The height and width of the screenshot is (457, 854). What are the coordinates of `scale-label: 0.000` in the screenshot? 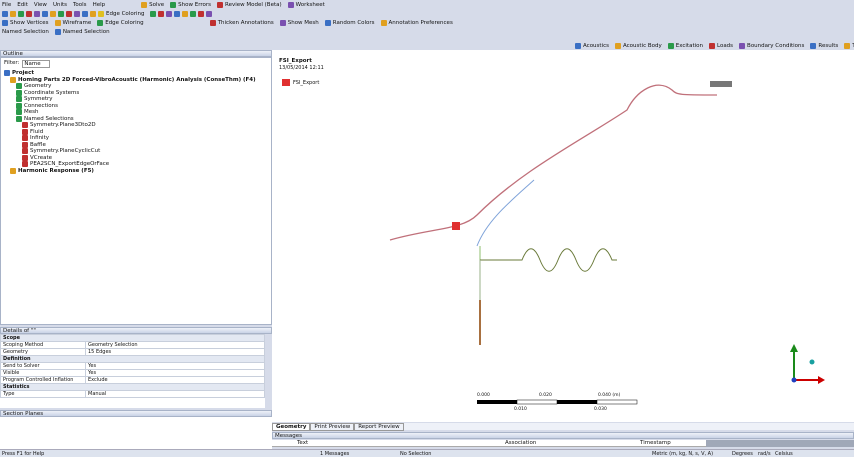 It's located at (483, 395).